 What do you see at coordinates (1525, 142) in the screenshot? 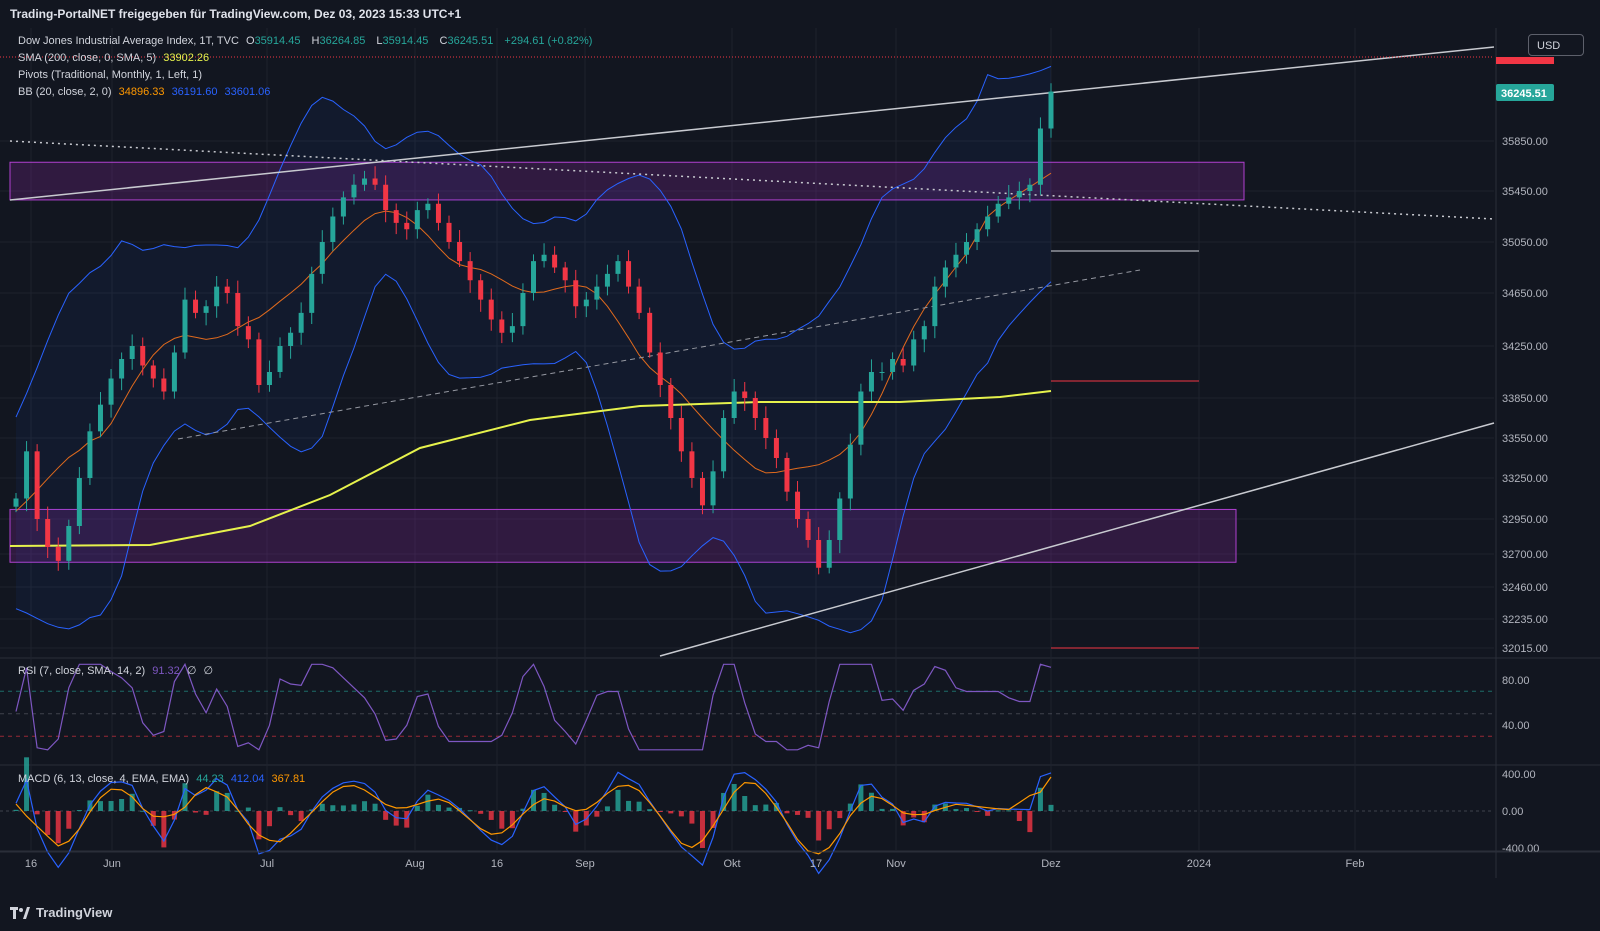
I see `price-axis-label: 35850.00` at bounding box center [1525, 142].